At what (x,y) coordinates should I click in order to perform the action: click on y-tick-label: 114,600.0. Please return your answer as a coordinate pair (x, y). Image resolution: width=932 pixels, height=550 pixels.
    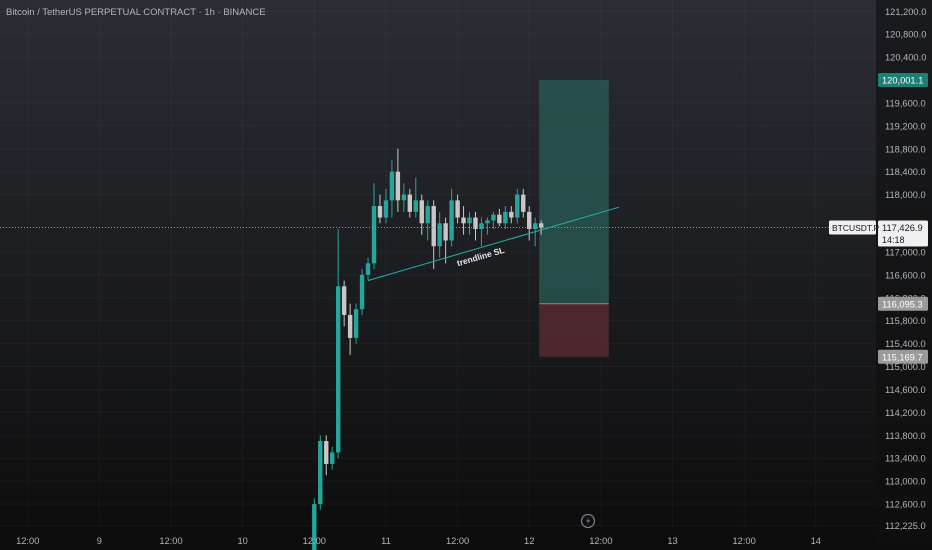
    Looking at the image, I should click on (905, 390).